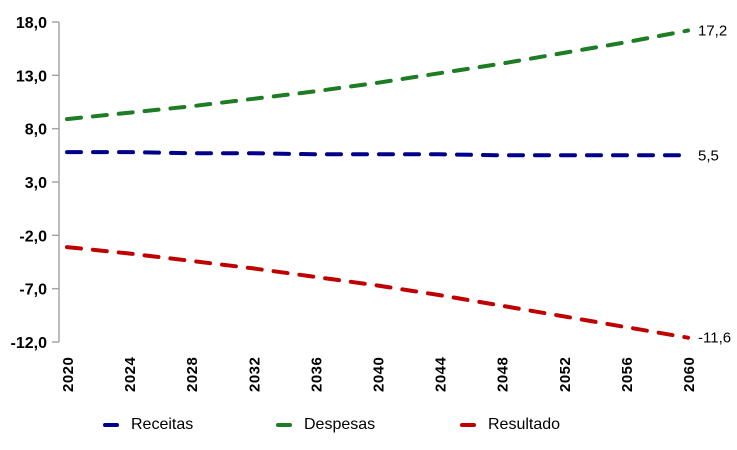  I want to click on x-tick-label: 2052, so click(565, 374).